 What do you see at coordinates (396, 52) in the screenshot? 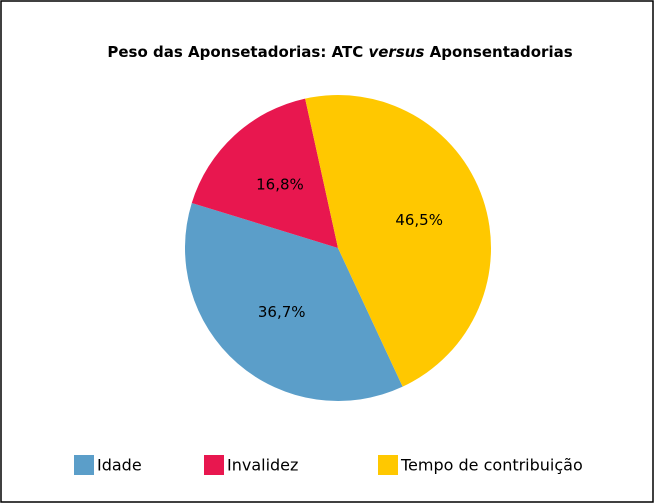
I see `title-part: versus` at bounding box center [396, 52].